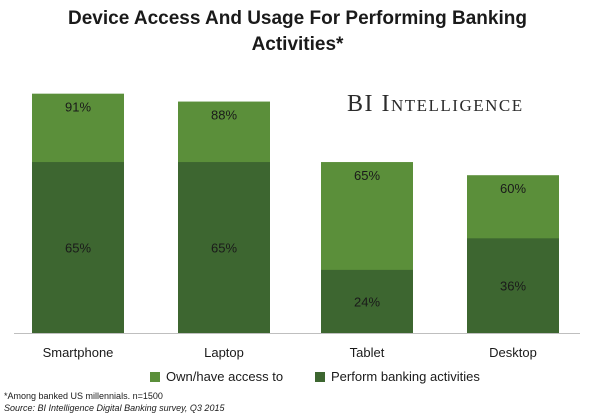 Image resolution: width=595 pixels, height=418 pixels. I want to click on data-label-banking-laptop: 65%, so click(224, 248).